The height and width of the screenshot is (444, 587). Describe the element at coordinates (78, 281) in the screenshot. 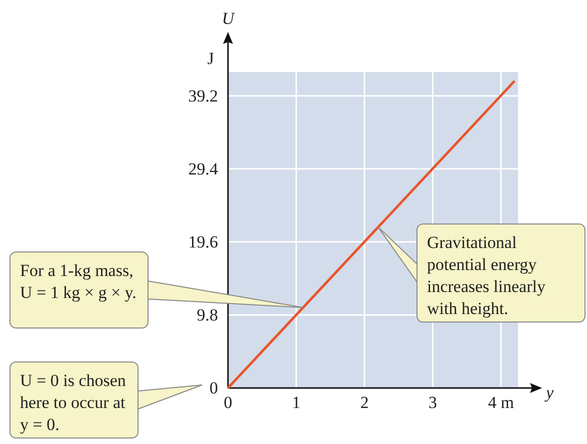

I see `annotation: For a 1-kg mass, U = 1 kg × g × y.` at that location.